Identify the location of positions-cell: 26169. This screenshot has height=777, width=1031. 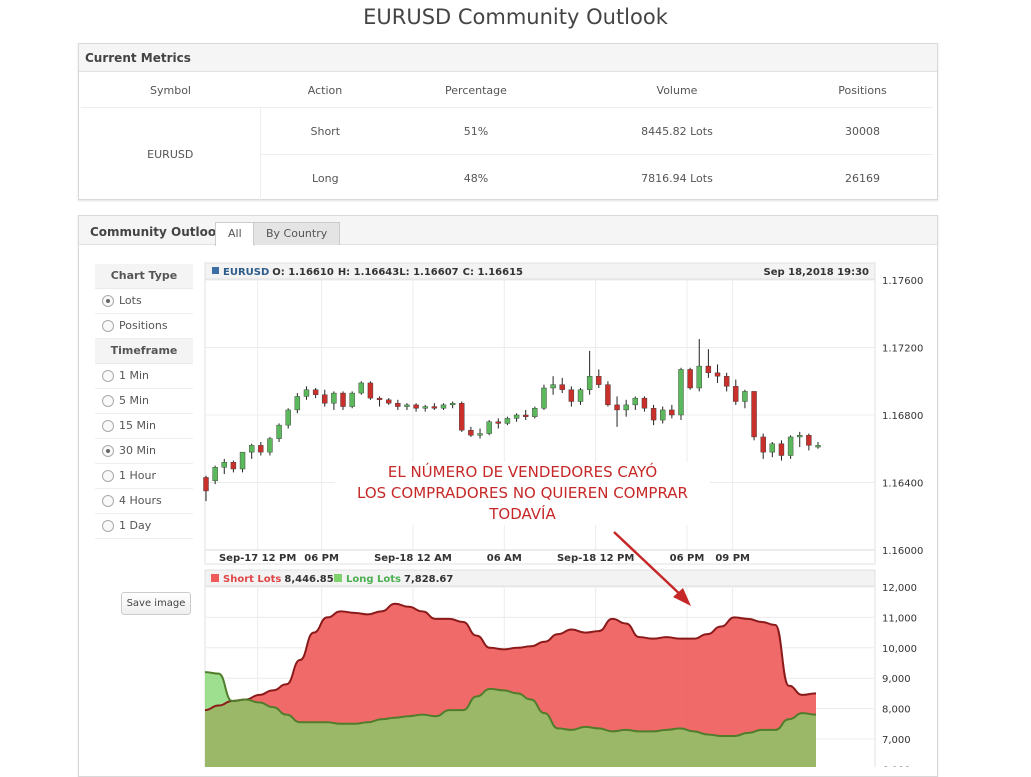
(862, 178).